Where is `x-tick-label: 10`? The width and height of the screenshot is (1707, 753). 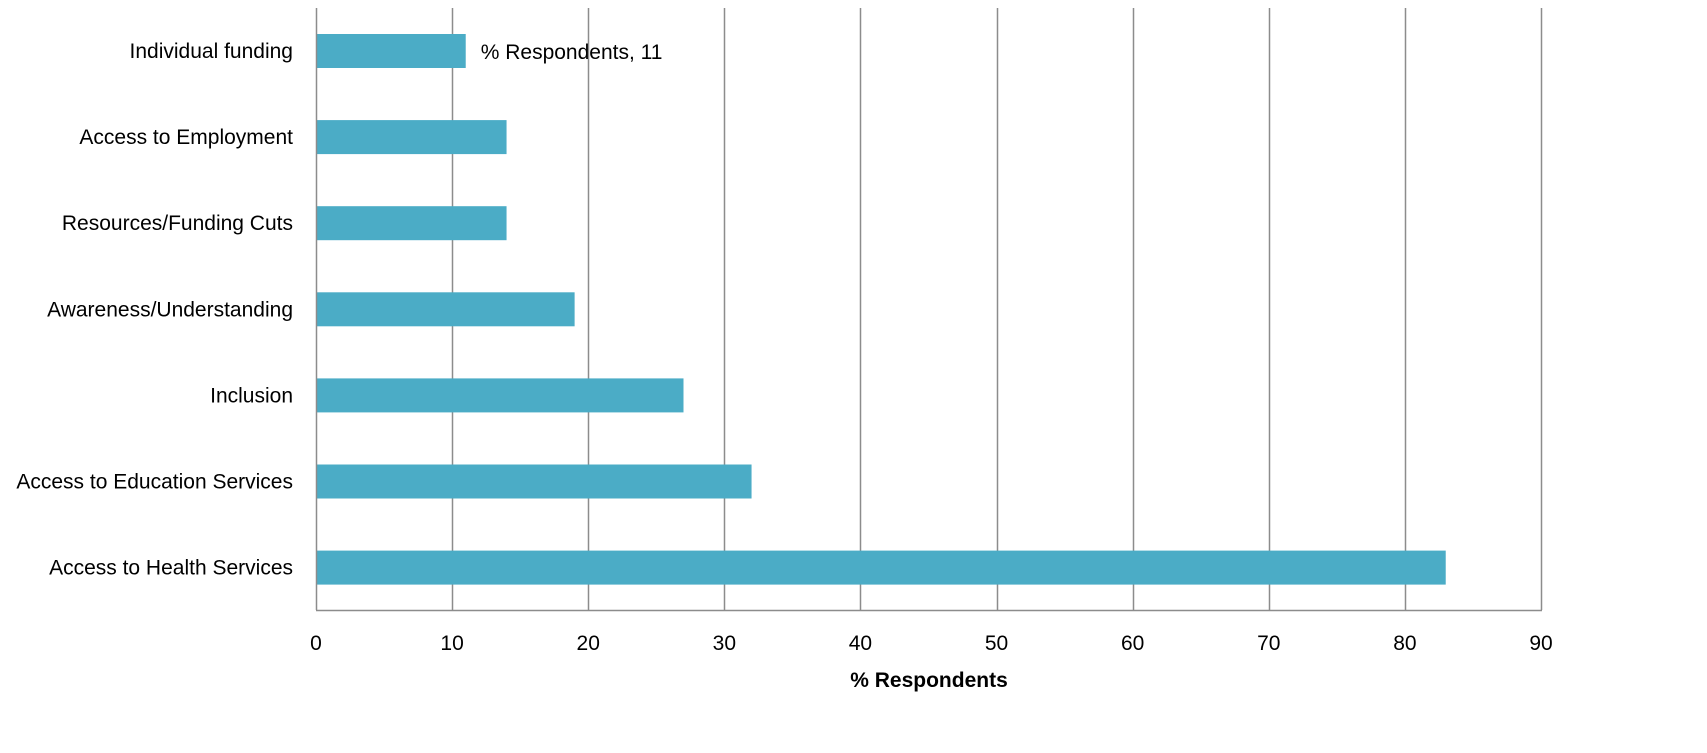
x-tick-label: 10 is located at coordinates (451, 643).